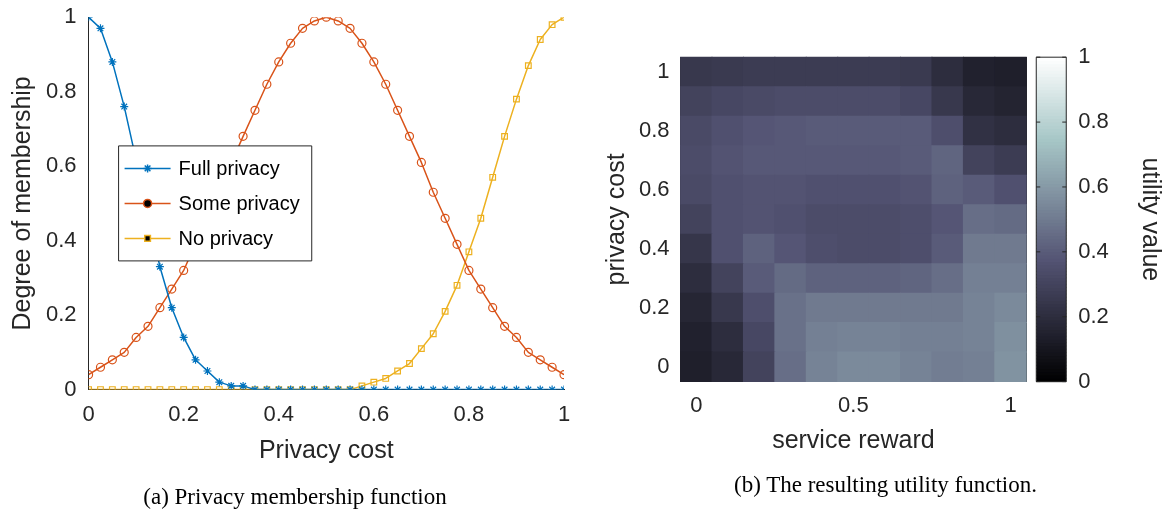 This screenshot has width=1173, height=527. I want to click on x-tick-label: 0.8, so click(469, 413).